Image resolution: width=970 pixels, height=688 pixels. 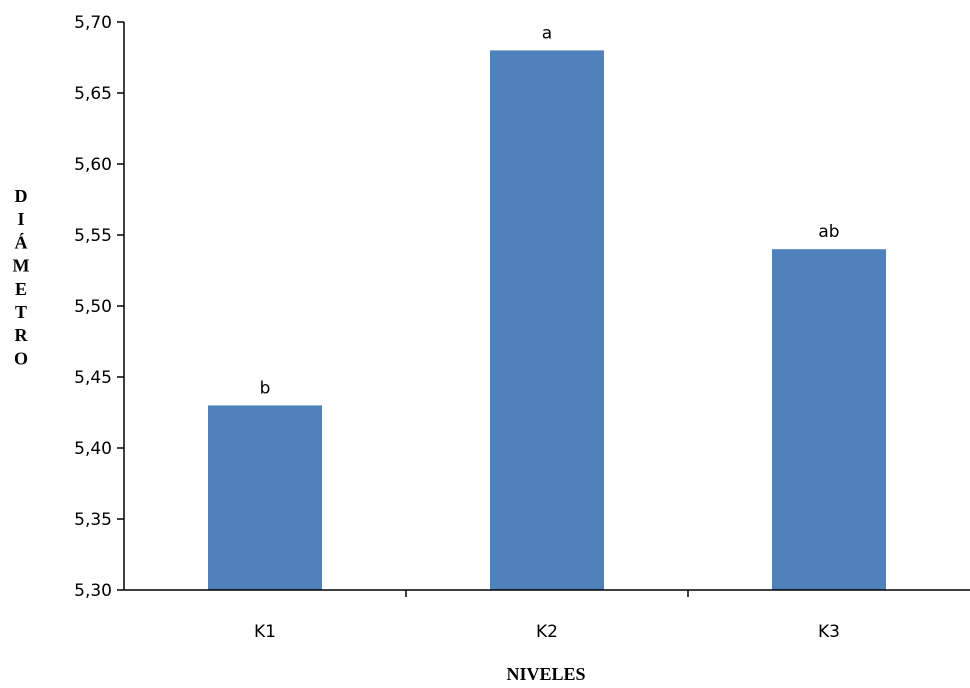 I want to click on y-tick-label: 5,40, so click(x=93, y=449).